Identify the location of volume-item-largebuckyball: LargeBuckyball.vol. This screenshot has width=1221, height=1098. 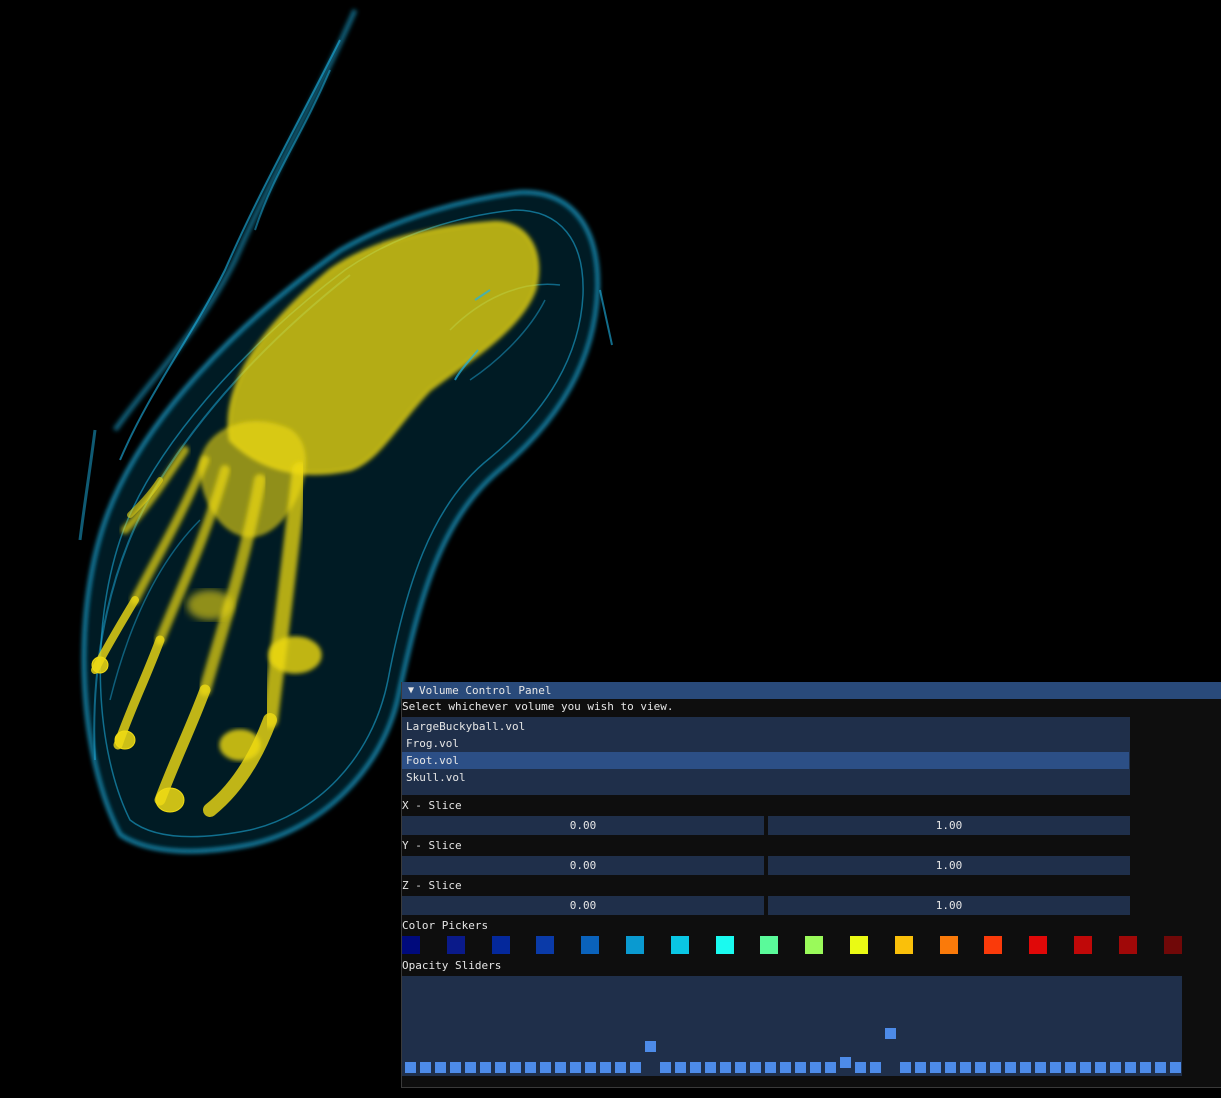
(466, 726).